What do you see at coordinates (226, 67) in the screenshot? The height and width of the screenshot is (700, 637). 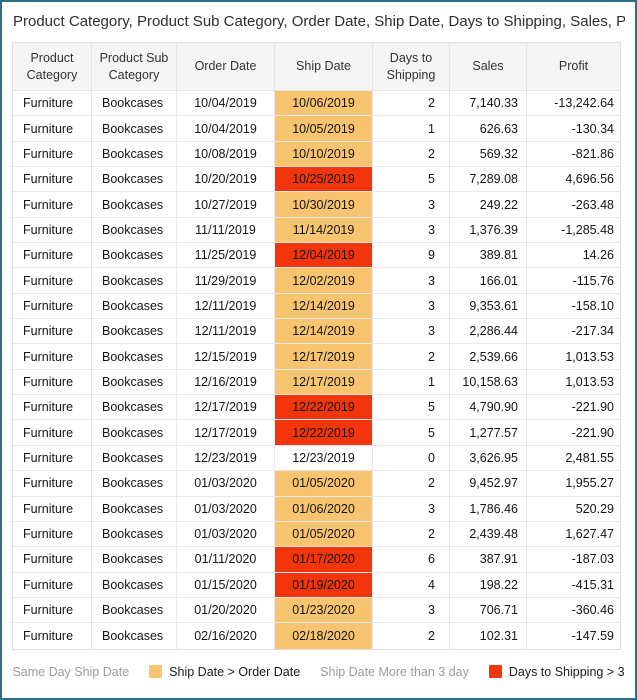 I see `column-header: Order Date` at bounding box center [226, 67].